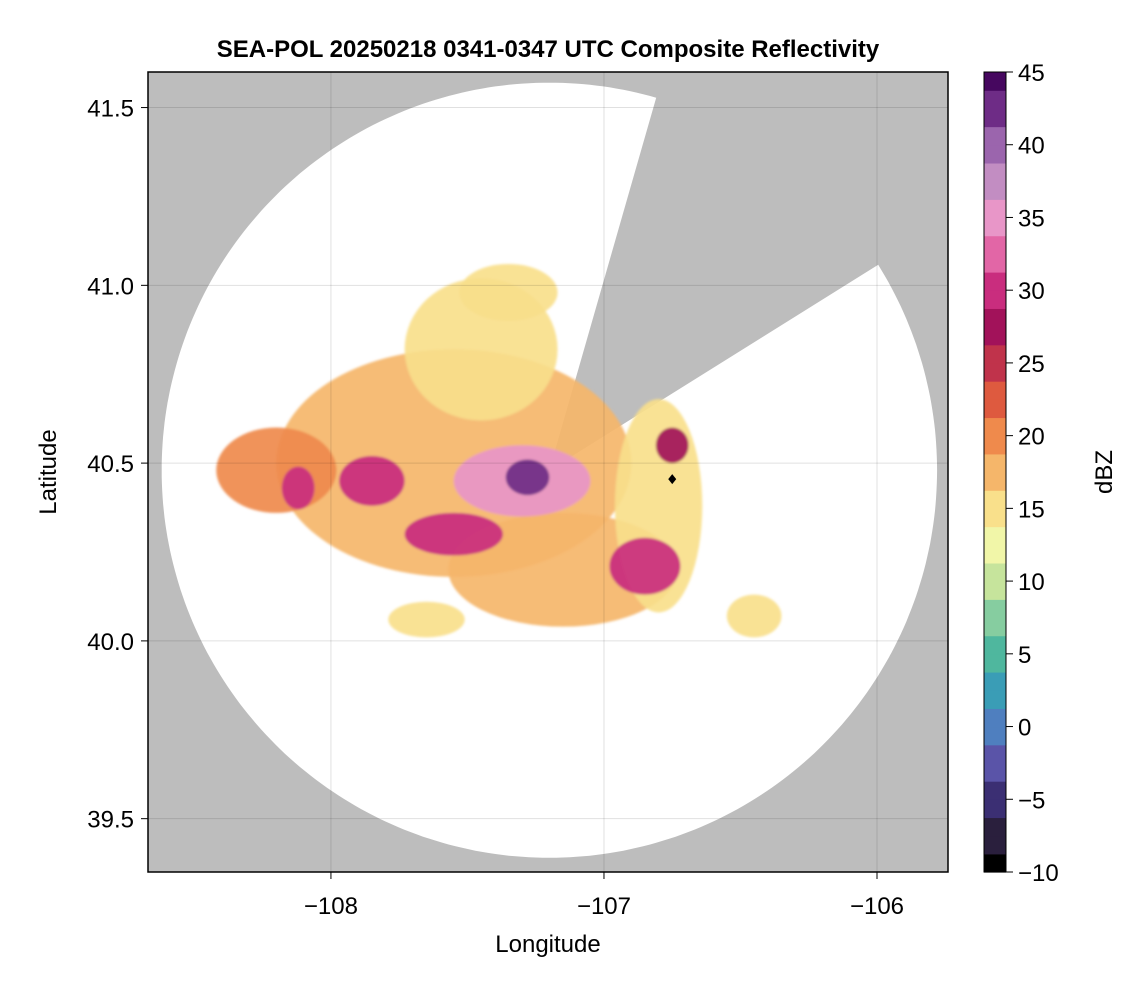 The width and height of the screenshot is (1146, 990). I want to click on echo-north-tip, so click(508, 292).